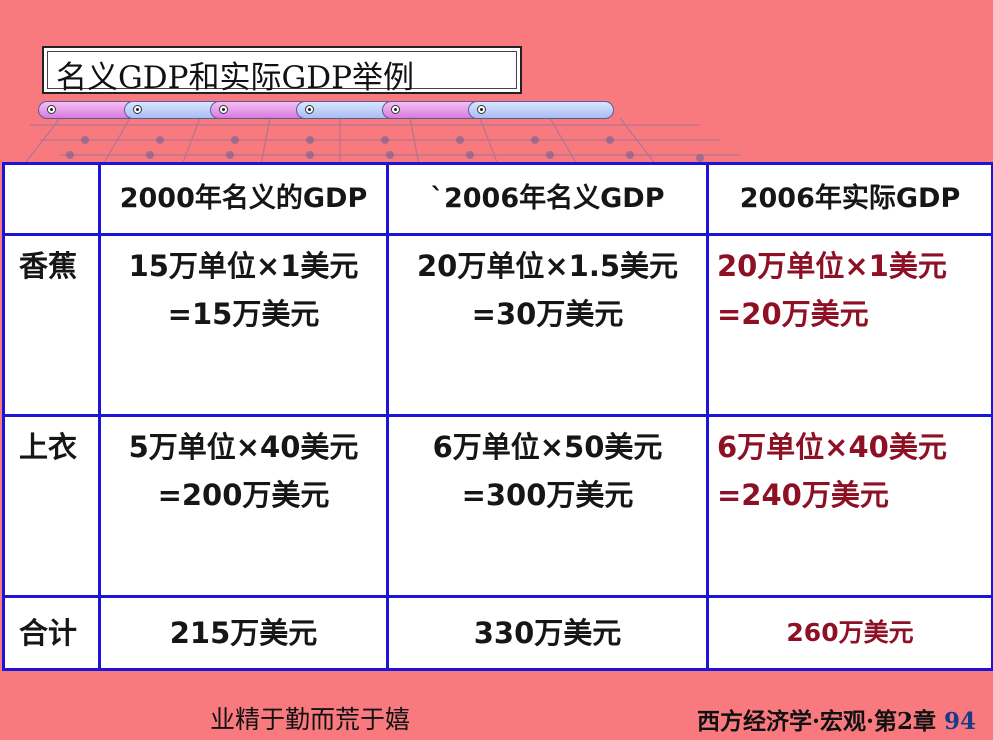  Describe the element at coordinates (832, 266) in the screenshot. I see `cell-line: 20万单位×1美元` at that location.